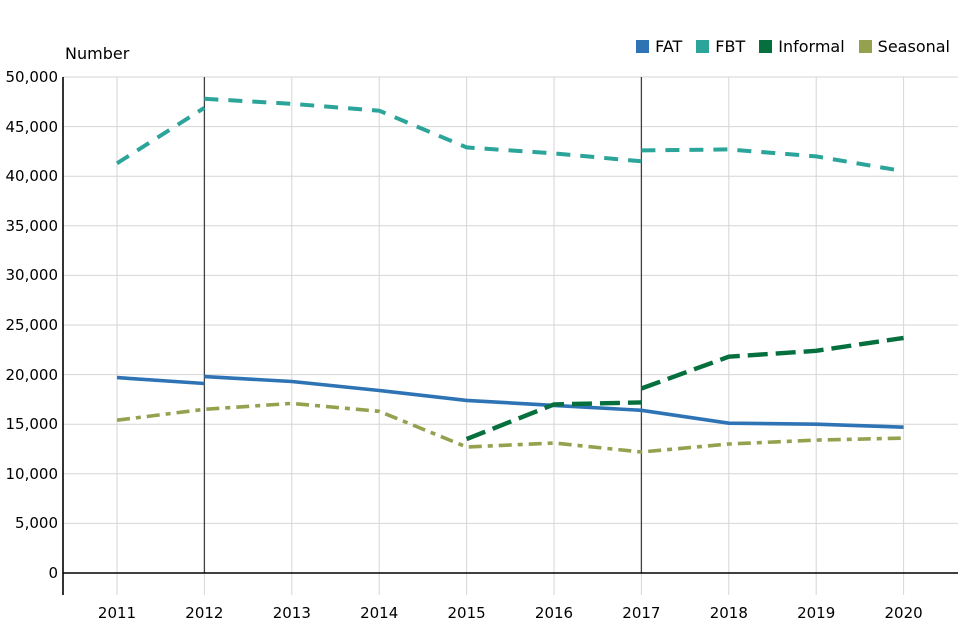  I want to click on legend-label: Informal, so click(811, 46).